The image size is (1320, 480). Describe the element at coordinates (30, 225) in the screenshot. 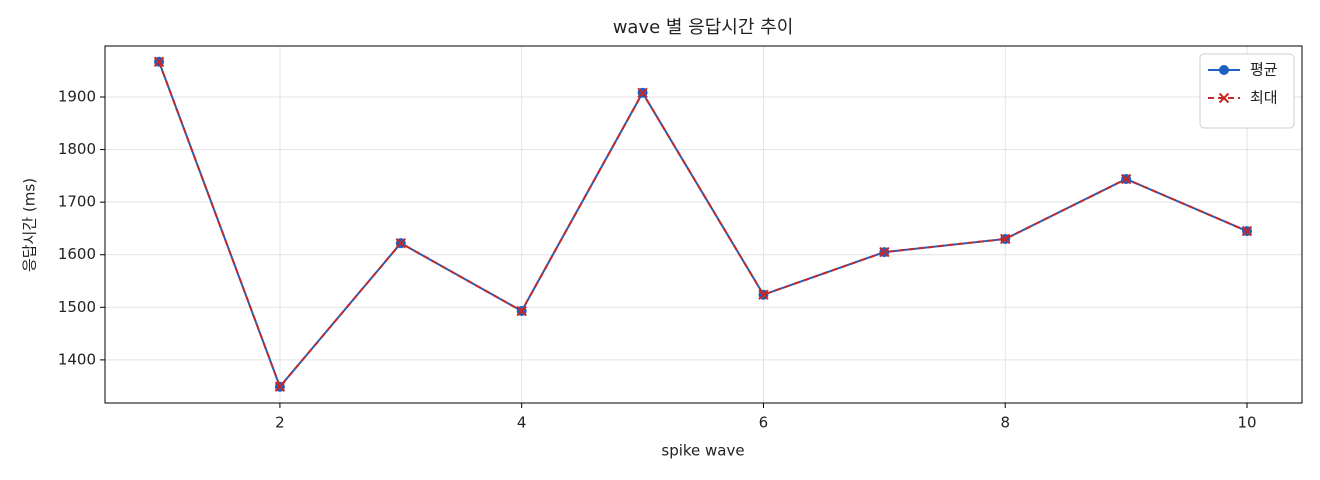

I see `y-axis-label: 응답시간 (ms)` at that location.